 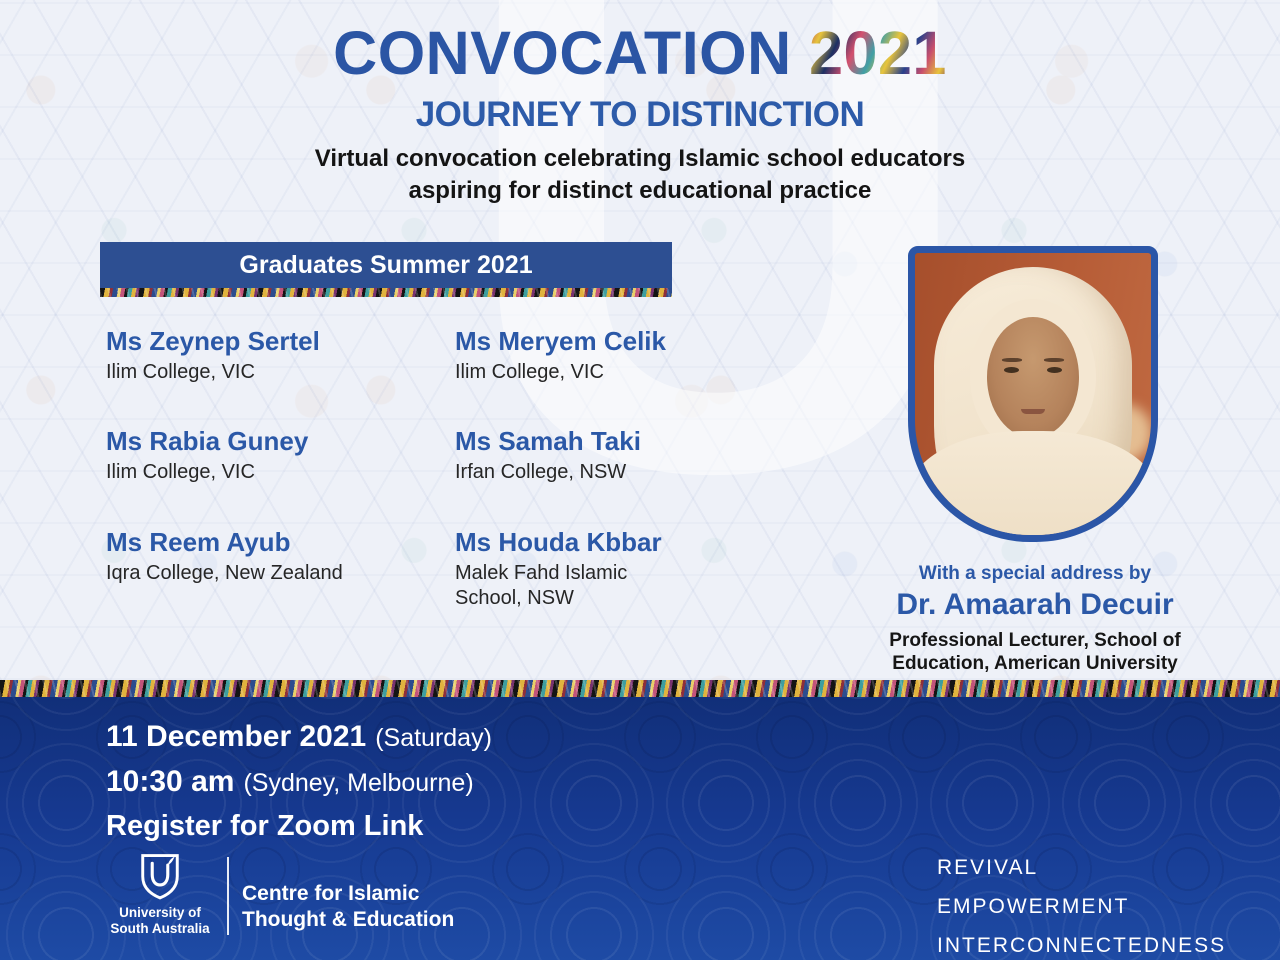 I want to click on graduate-name: Ms Rabia Guney, so click(x=207, y=441).